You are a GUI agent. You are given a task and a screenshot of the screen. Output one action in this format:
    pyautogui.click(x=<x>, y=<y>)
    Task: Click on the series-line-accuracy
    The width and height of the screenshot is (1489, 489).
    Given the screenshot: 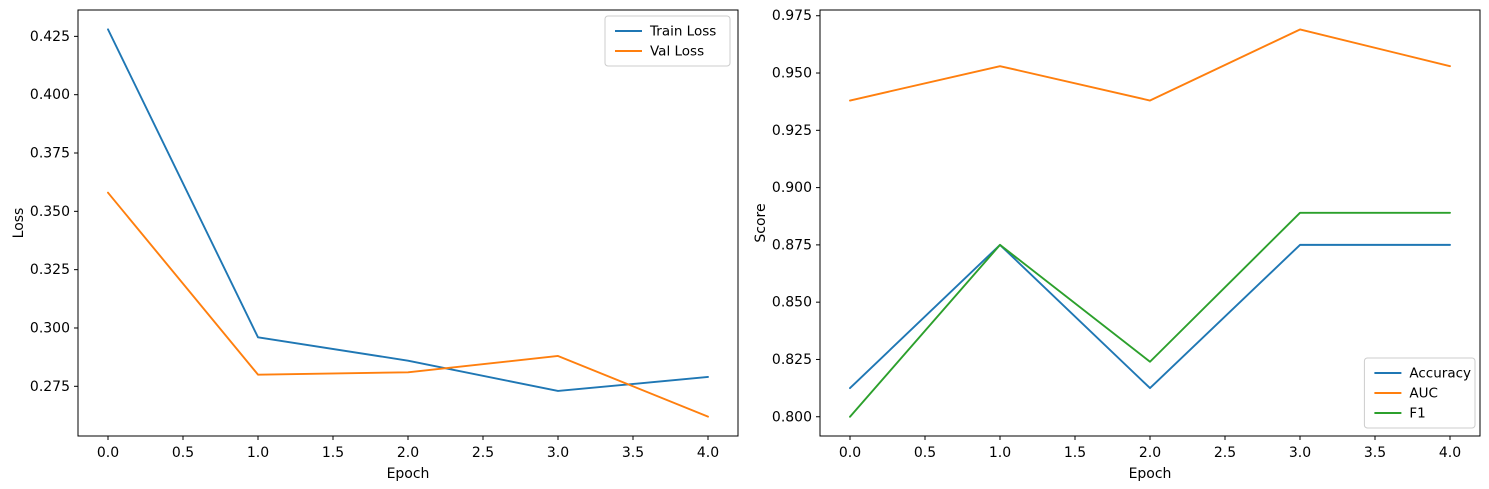 What is the action you would take?
    pyautogui.click(x=1150, y=316)
    